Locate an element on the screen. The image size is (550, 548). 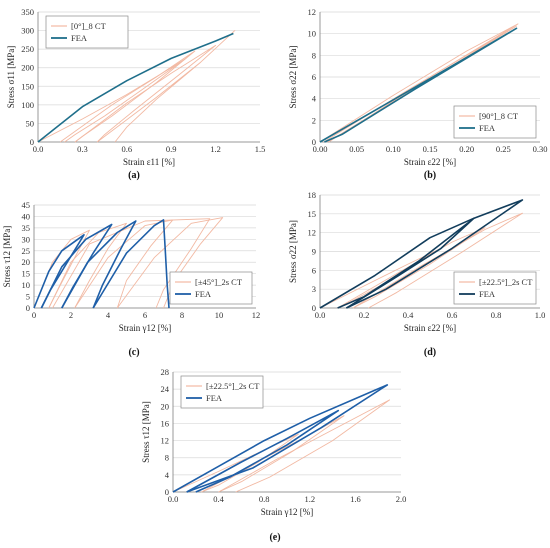
legend-entry: [±22.5°]_2s CT is located at coordinates (233, 386).